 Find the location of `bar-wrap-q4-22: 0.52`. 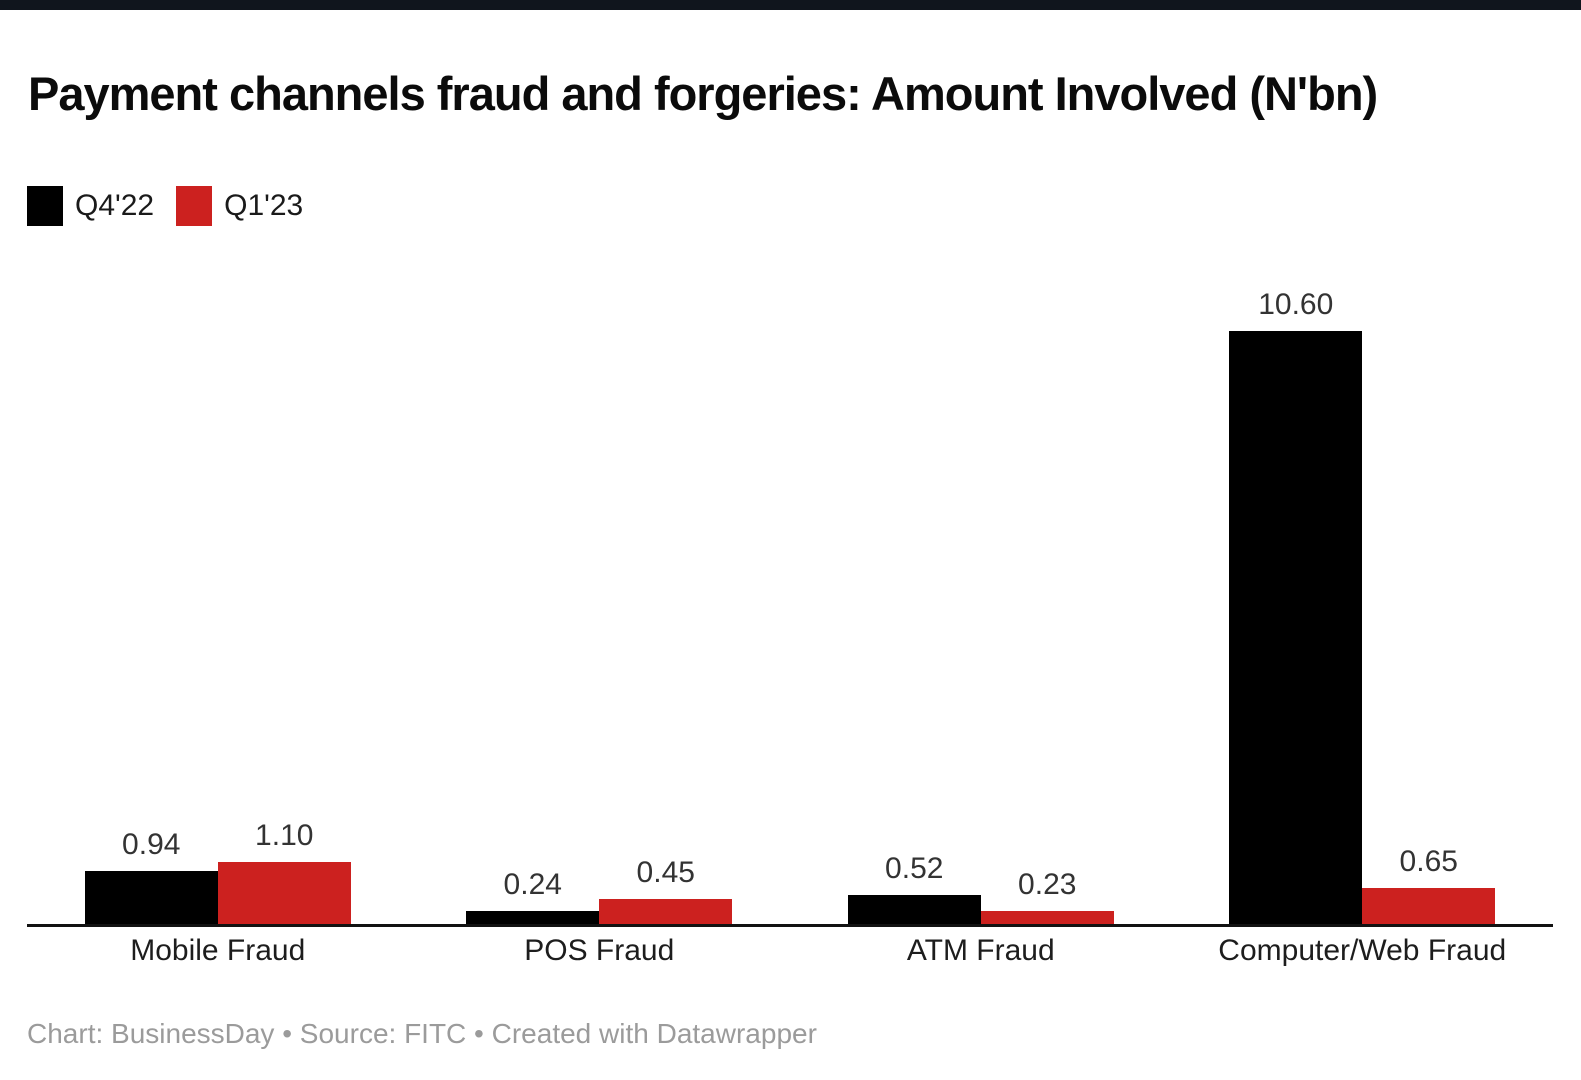

bar-wrap-q4-22: 0.52 is located at coordinates (914, 888).